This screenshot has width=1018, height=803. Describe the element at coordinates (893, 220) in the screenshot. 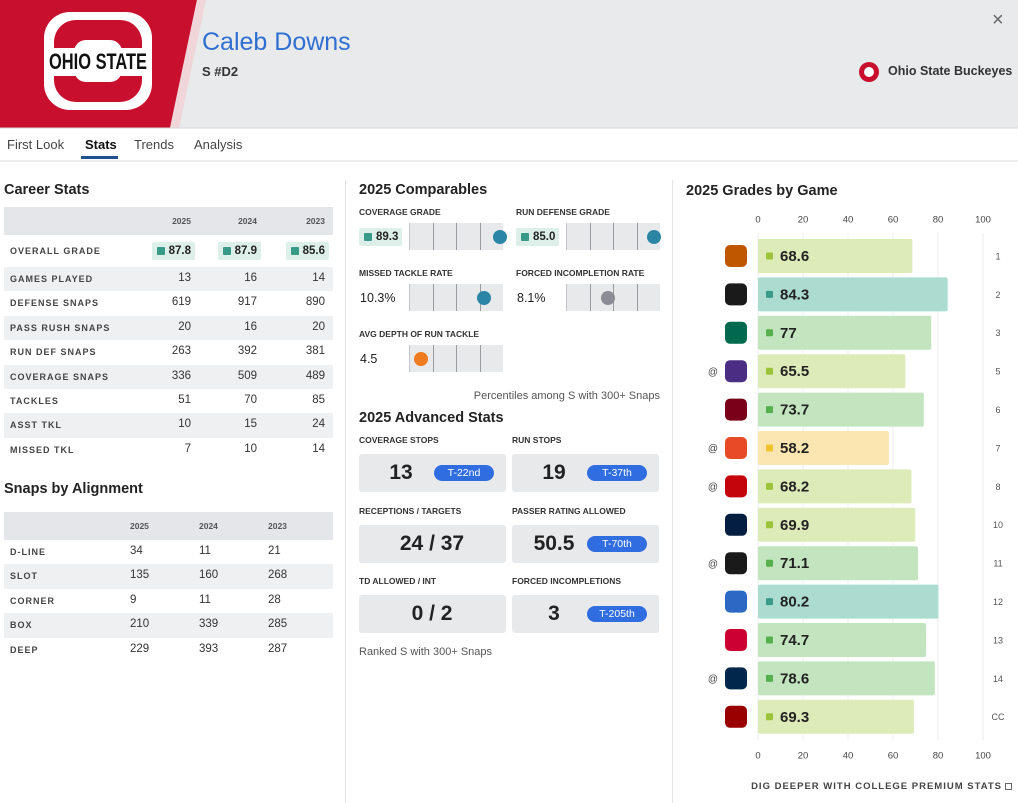

I see `x-tick-label: 60` at that location.